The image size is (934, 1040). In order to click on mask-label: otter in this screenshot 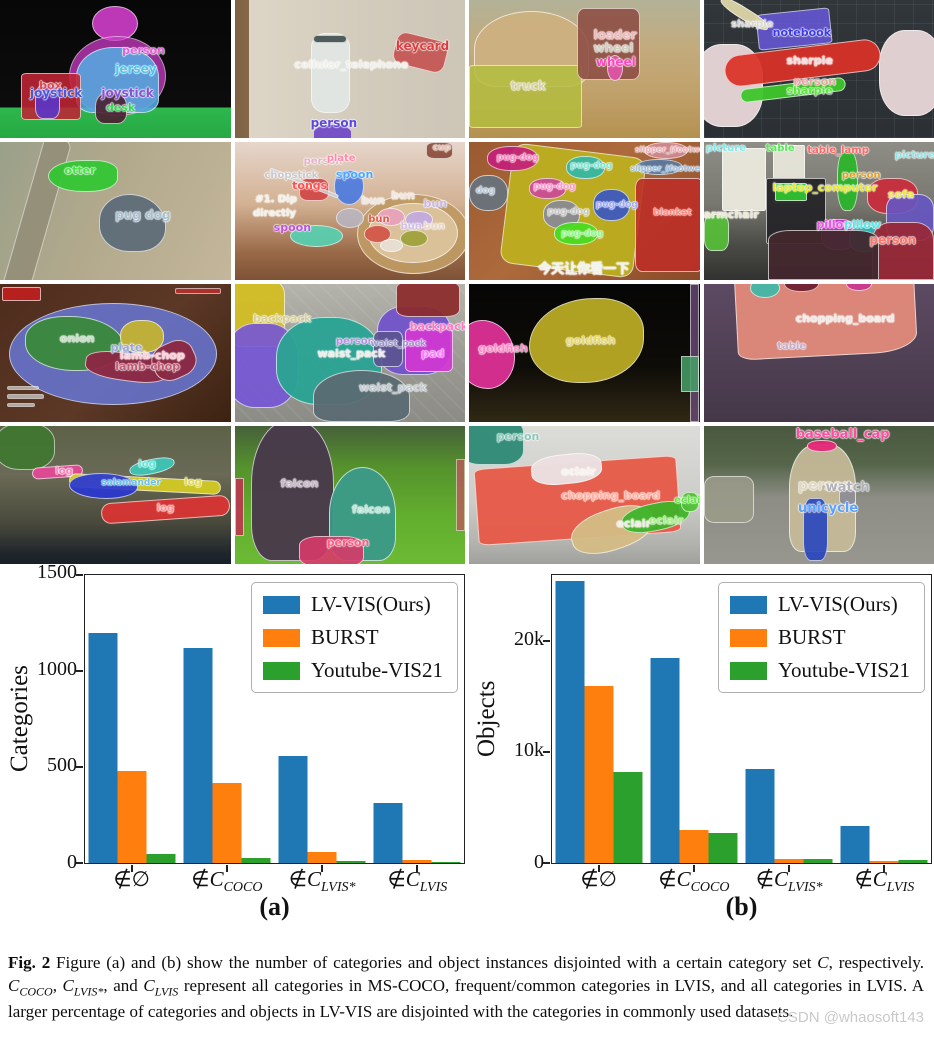, I will do `click(80, 171)`.